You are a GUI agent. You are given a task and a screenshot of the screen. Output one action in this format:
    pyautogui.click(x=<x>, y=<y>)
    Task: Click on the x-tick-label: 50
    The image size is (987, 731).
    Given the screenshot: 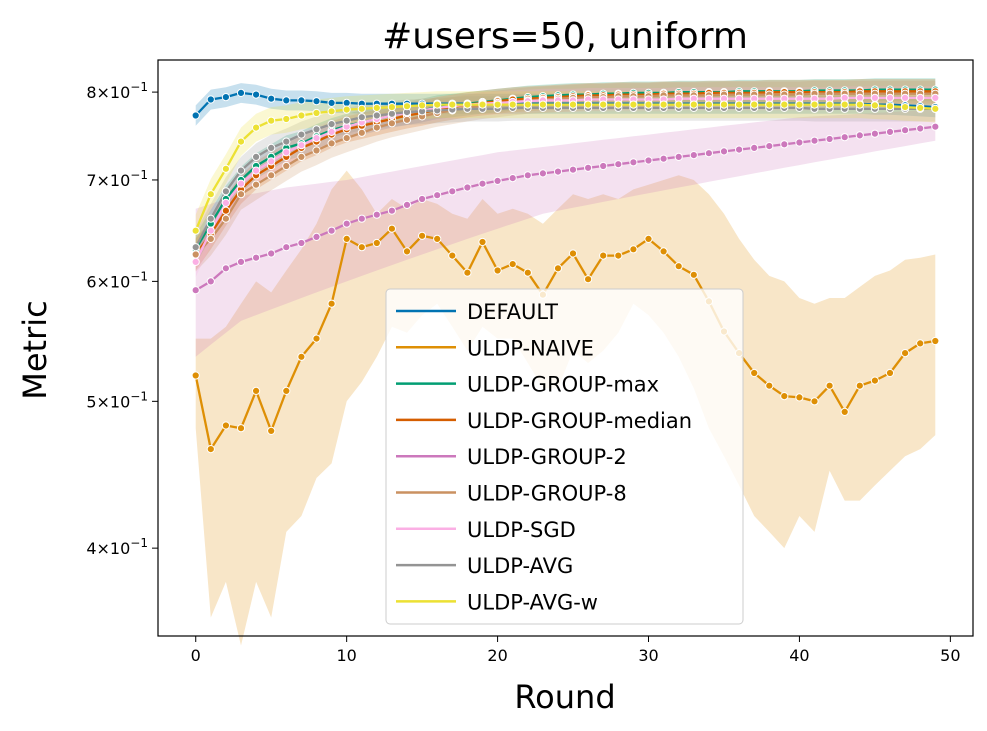 What is the action you would take?
    pyautogui.click(x=950, y=655)
    